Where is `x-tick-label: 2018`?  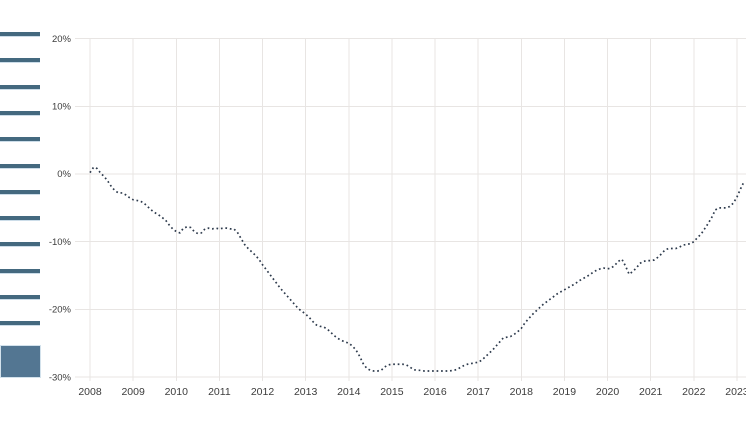
x-tick-label: 2018 is located at coordinates (522, 392).